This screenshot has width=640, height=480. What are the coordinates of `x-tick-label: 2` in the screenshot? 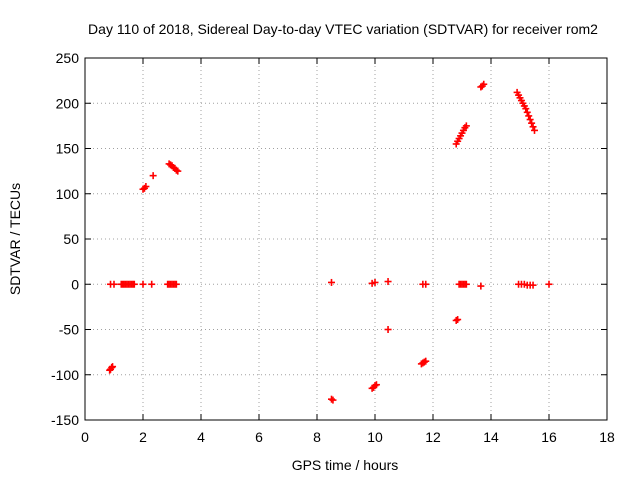 It's located at (143, 437).